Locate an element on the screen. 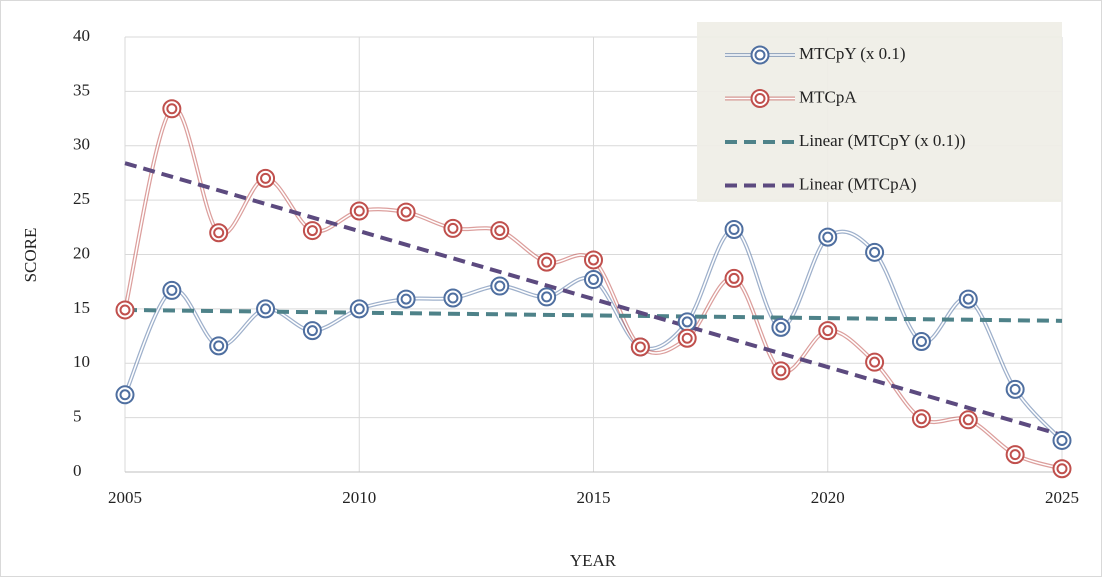 Image resolution: width=1102 pixels, height=577 pixels. legend-marker is located at coordinates (760, 98).